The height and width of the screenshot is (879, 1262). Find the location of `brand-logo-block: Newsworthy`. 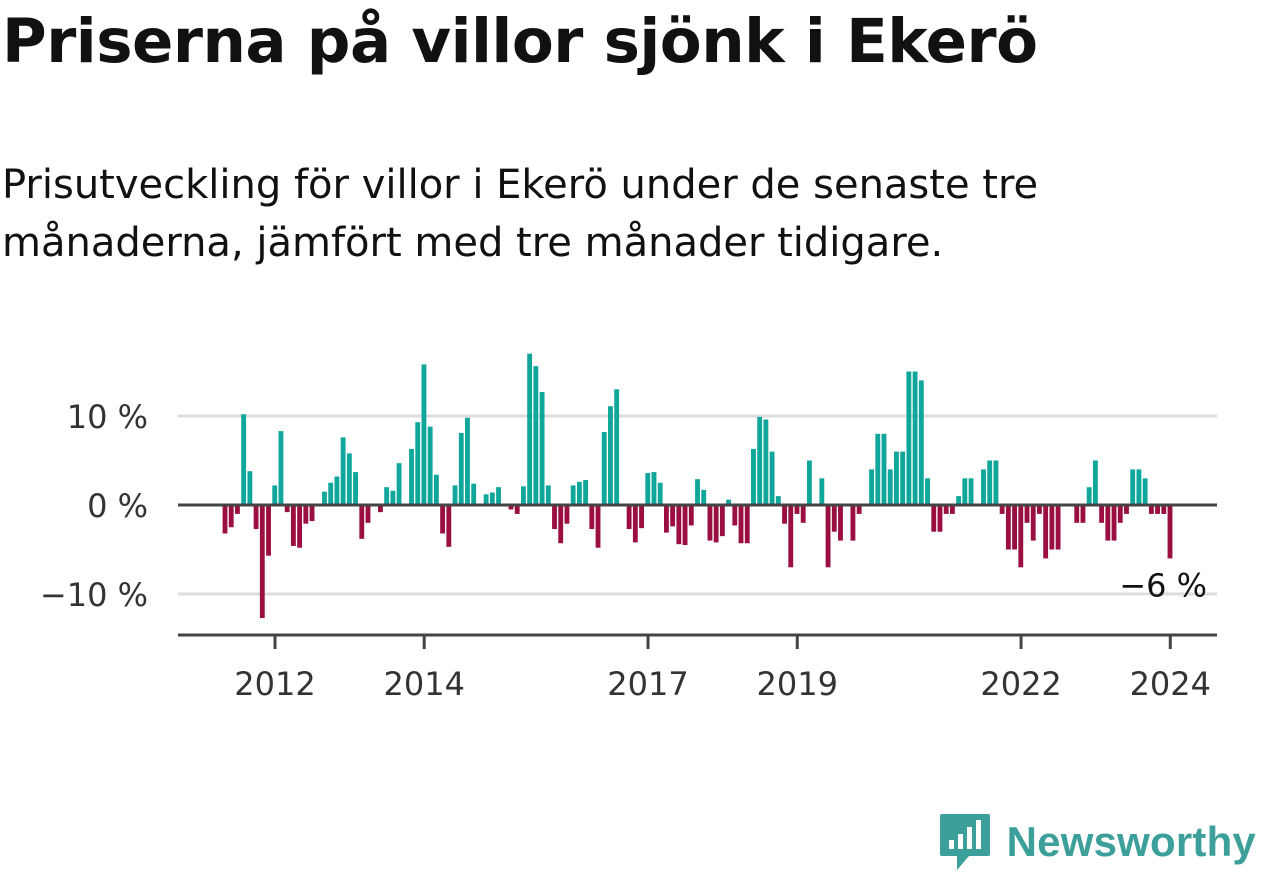

brand-logo-block: Newsworthy is located at coordinates (1097, 842).